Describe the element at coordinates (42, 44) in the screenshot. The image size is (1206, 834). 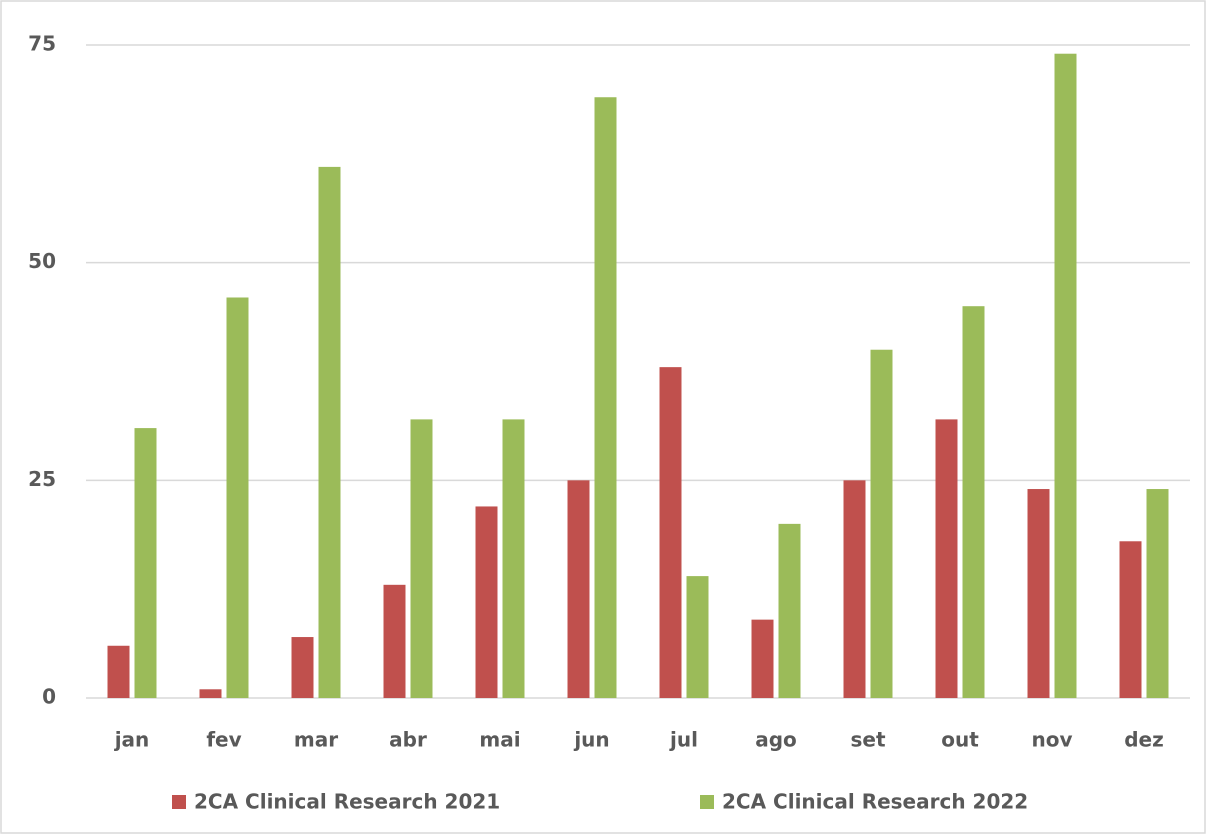
I see `y-tick-label: 75` at that location.